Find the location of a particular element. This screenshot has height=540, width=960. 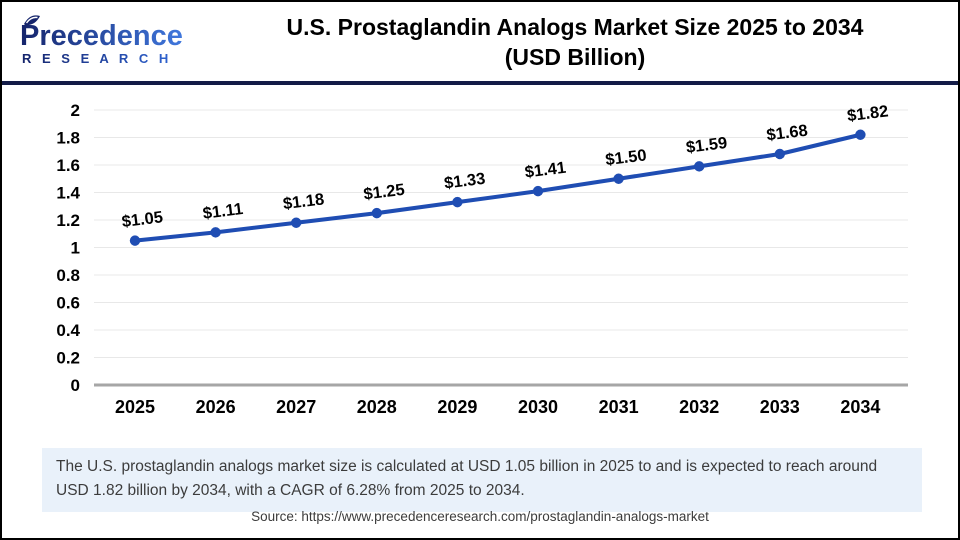

x-axis-tick: 2031 is located at coordinates (619, 407).